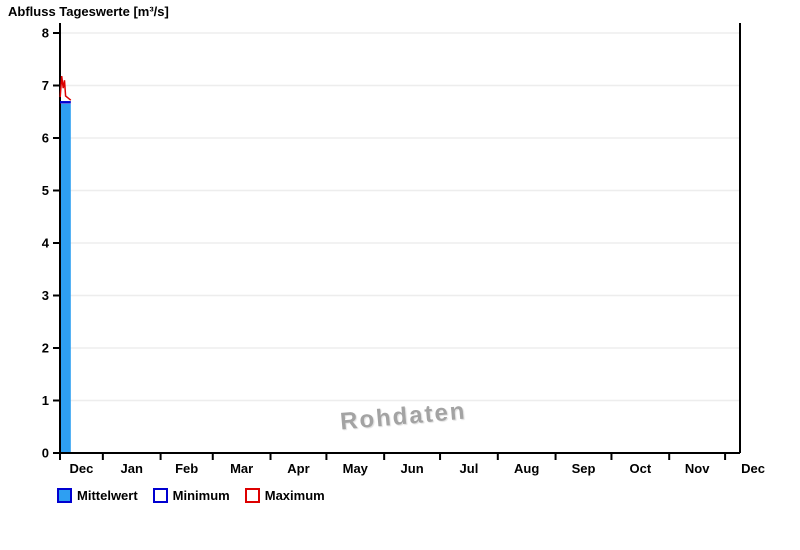 The height and width of the screenshot is (550, 800). I want to click on x-month-label: Mar, so click(241, 468).